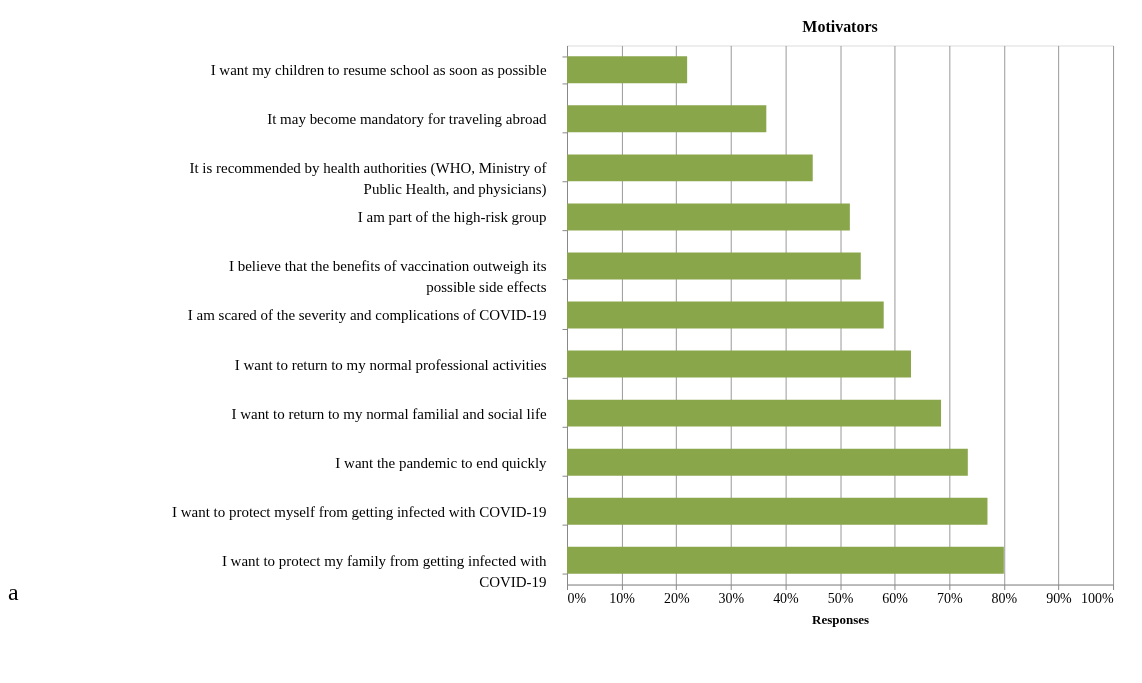  What do you see at coordinates (622, 598) in the screenshot?
I see `x-tick-label: 10%` at bounding box center [622, 598].